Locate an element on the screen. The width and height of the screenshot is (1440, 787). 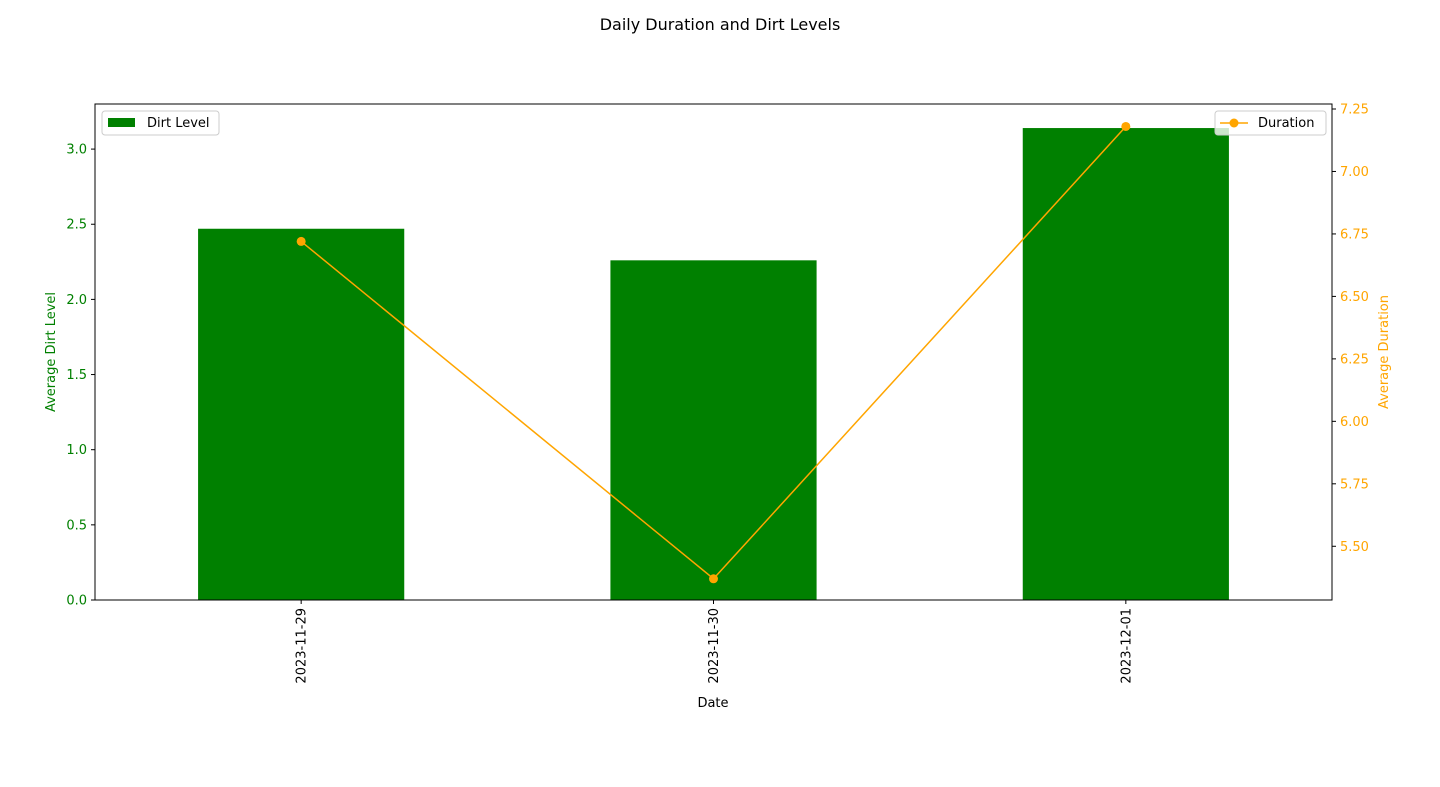
x-tick-label: 2023-12-01 is located at coordinates (1126, 646).